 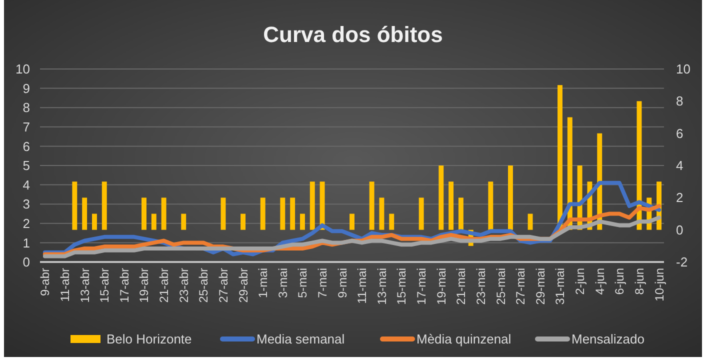 I want to click on y-tick-label: 6, so click(x=26, y=146).